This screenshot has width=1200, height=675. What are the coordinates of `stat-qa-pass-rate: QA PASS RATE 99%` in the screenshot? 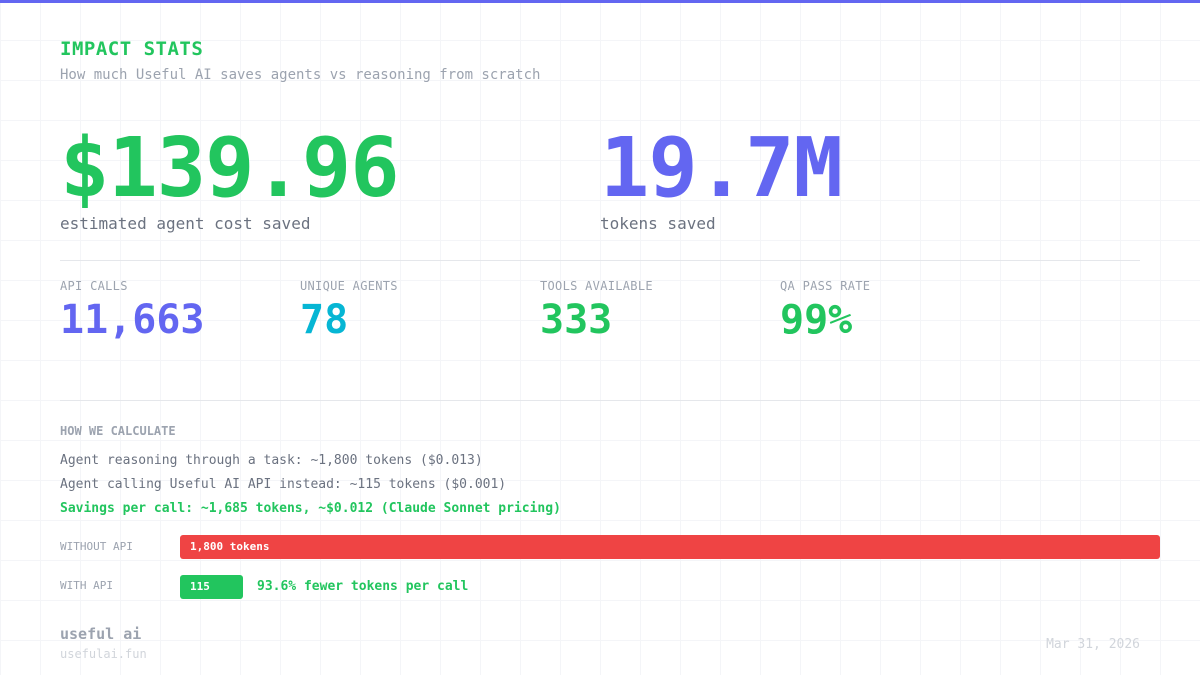 It's located at (900, 311).